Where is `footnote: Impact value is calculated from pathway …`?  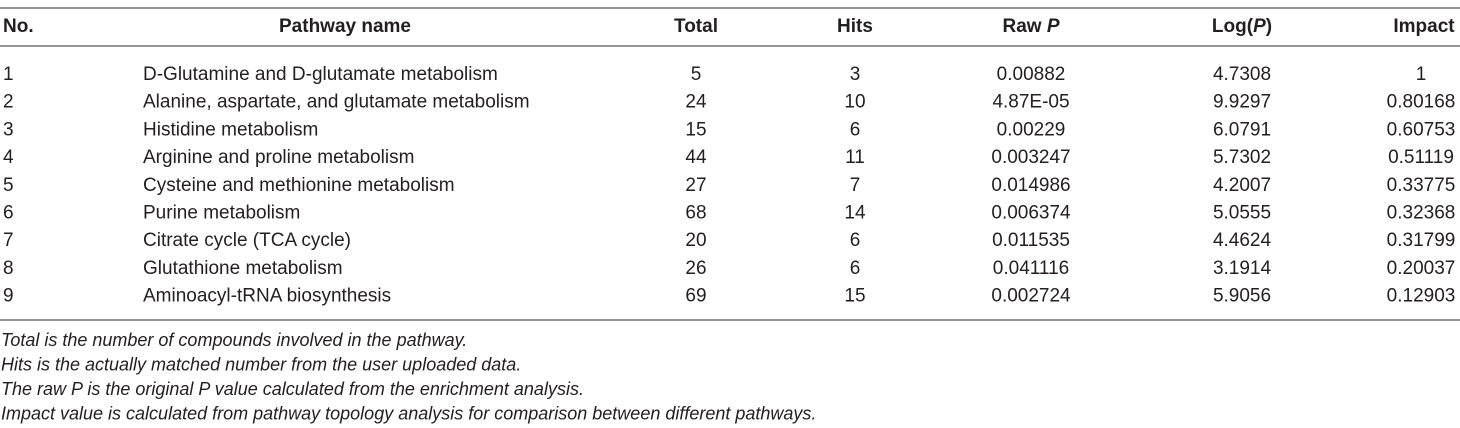 footnote: Impact value is calculated from pathway … is located at coordinates (408, 413).